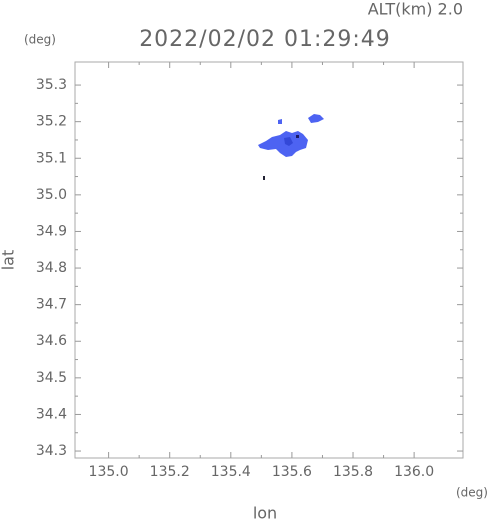 This screenshot has height=521, width=491. What do you see at coordinates (9, 260) in the screenshot?
I see `y-axis-label: lat` at bounding box center [9, 260].